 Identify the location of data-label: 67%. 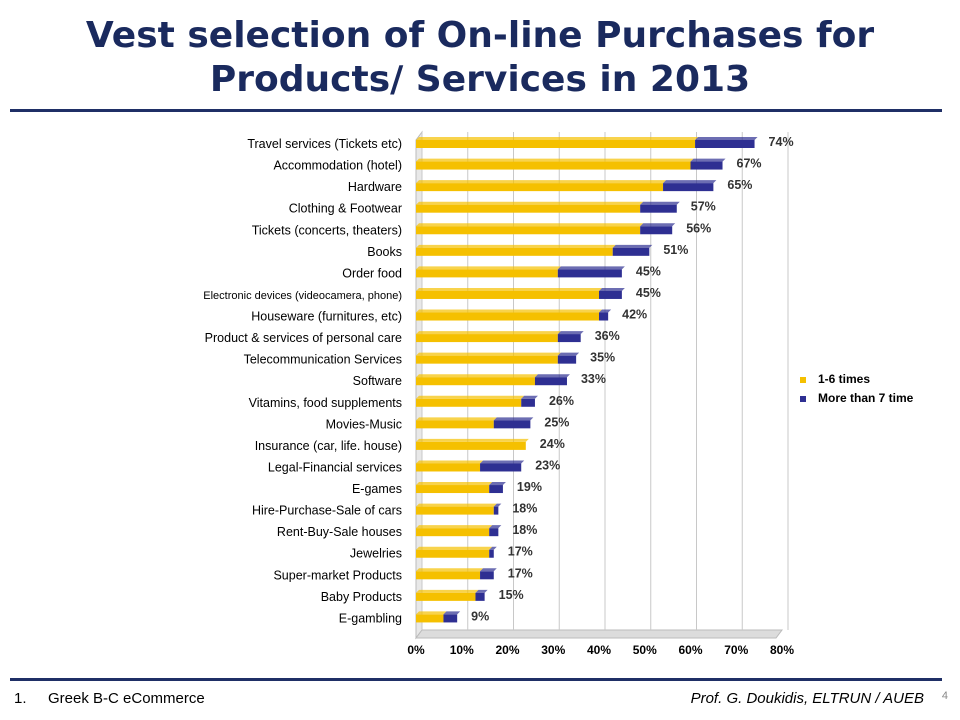
(749, 164).